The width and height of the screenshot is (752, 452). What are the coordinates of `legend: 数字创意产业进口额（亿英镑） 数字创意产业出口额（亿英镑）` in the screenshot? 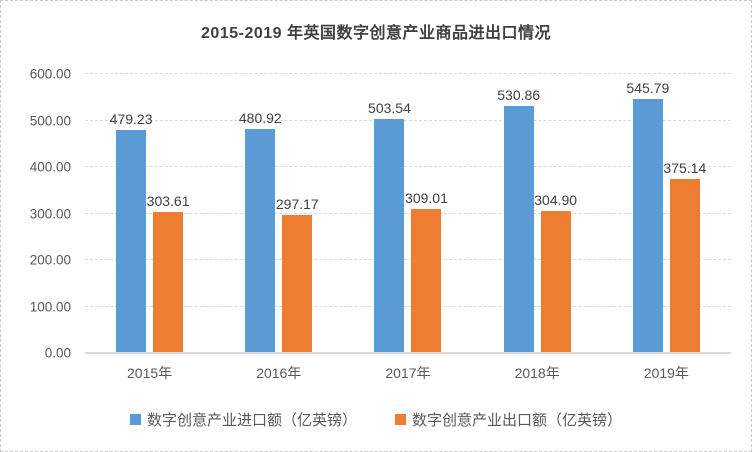 It's located at (376, 419).